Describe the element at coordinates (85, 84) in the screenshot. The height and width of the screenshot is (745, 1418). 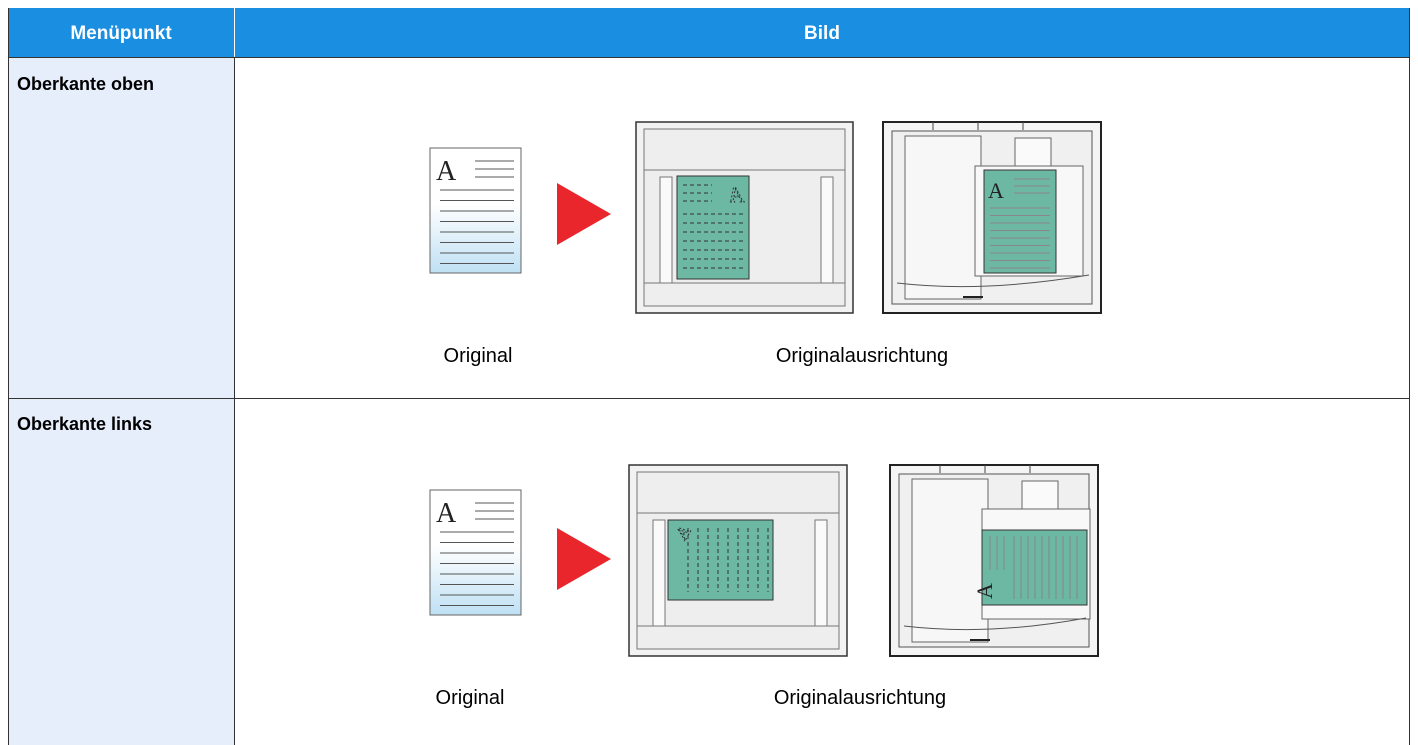
I see `row-label: Oberkante oben` at that location.